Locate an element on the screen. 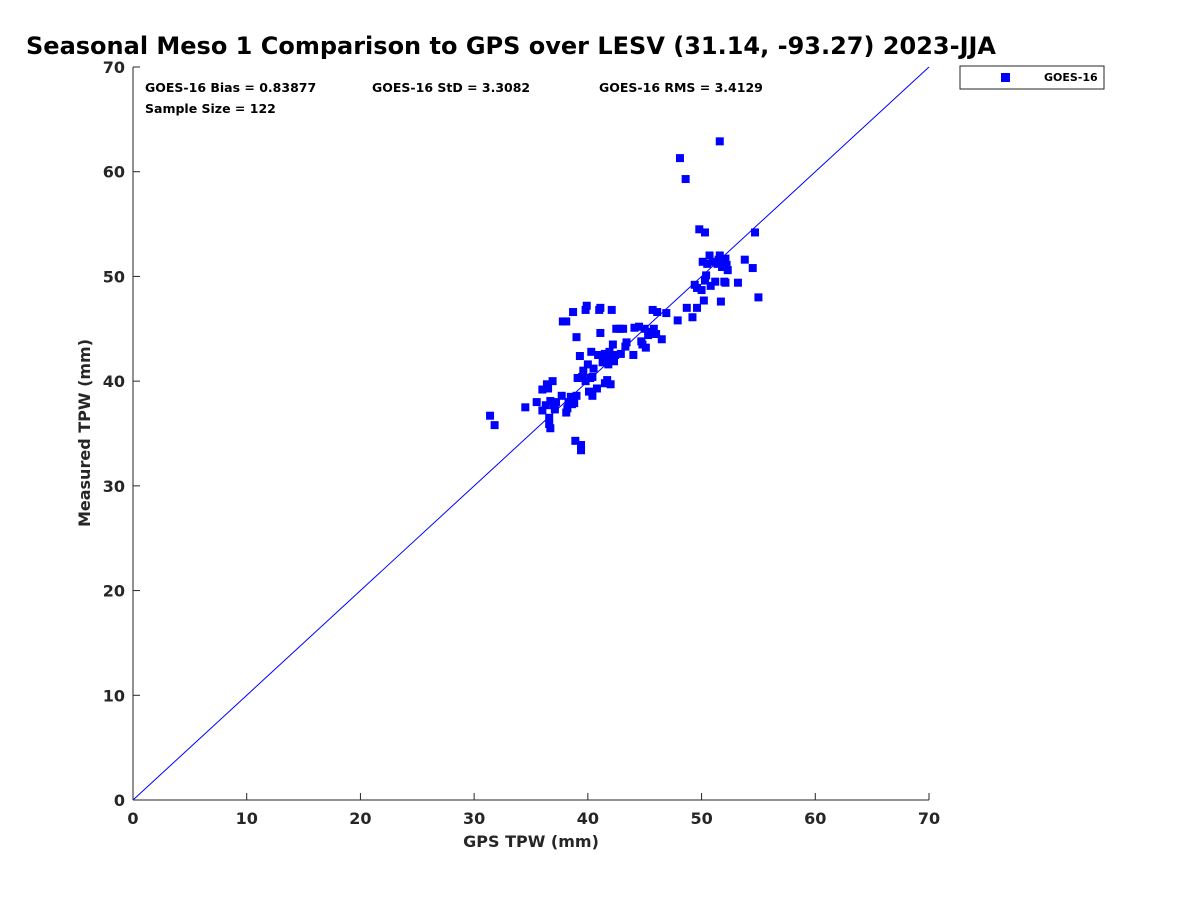 This screenshot has height=900, width=1200. x-tick-label: 50 is located at coordinates (701, 818).